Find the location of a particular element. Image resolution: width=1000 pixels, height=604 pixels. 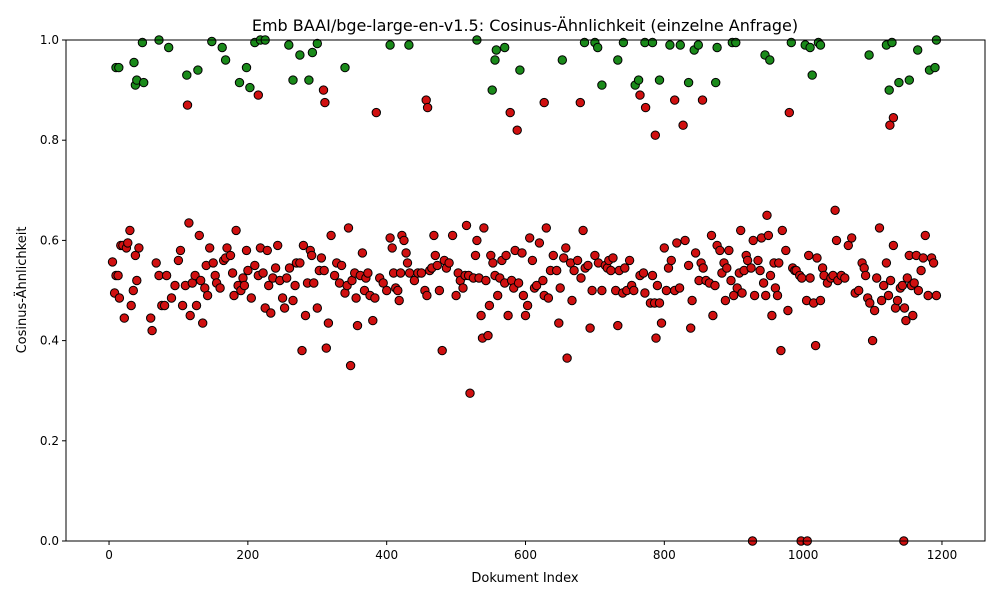

x-tick-label: 800 is located at coordinates (664, 555).